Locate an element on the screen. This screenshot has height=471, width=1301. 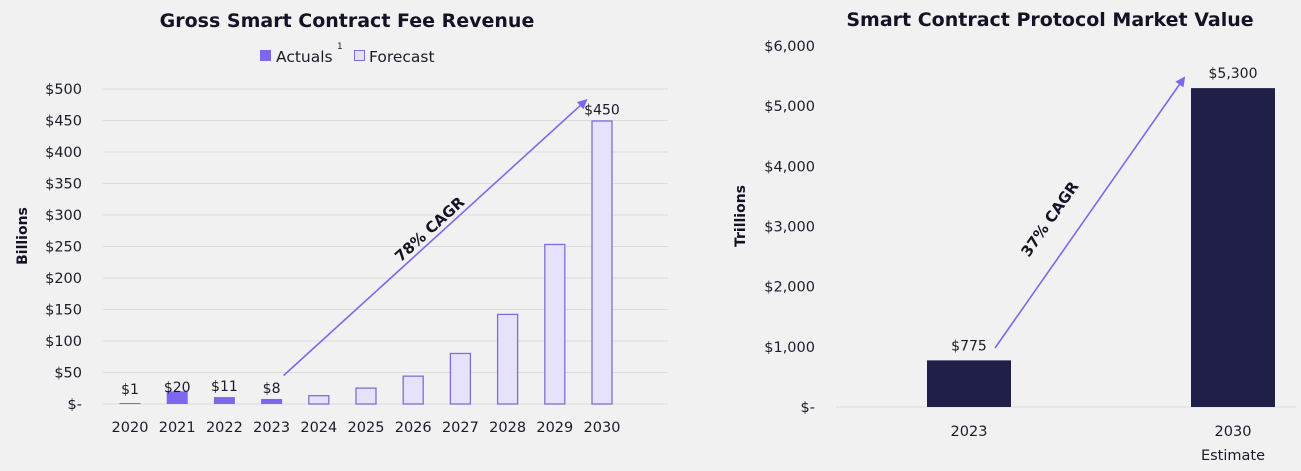
x-tick-label: 2024 is located at coordinates (318, 428).